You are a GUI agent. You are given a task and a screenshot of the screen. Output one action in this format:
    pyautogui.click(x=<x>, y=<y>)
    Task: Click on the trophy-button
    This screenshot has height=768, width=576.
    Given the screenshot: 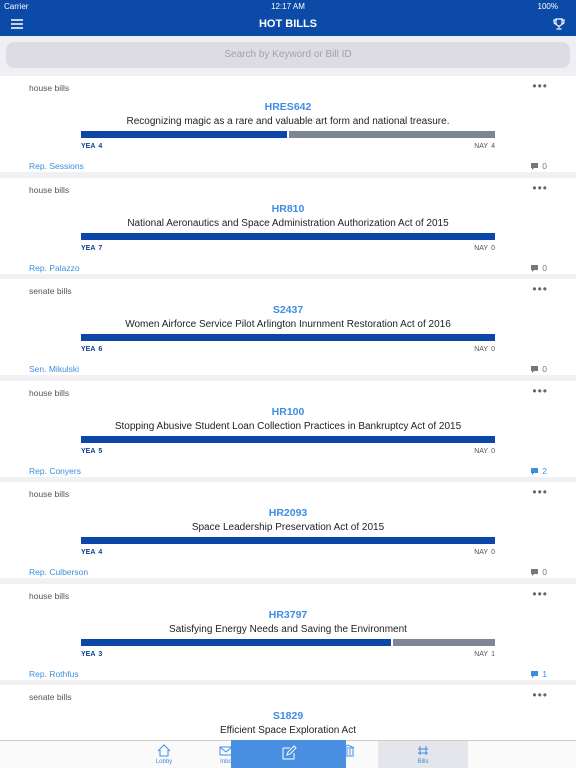 What is the action you would take?
    pyautogui.click(x=559, y=24)
    